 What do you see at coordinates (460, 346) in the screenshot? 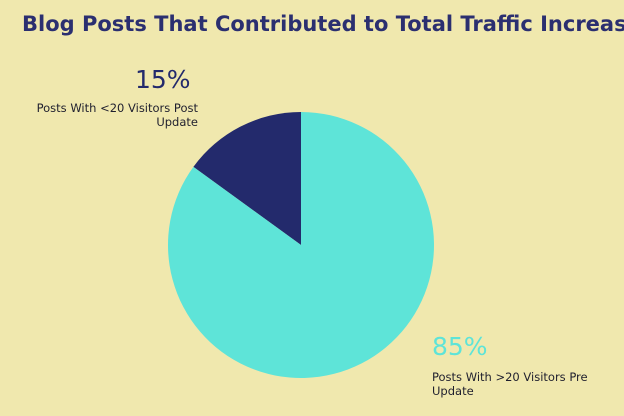
I see `slice-percent-large: 85%` at bounding box center [460, 346].